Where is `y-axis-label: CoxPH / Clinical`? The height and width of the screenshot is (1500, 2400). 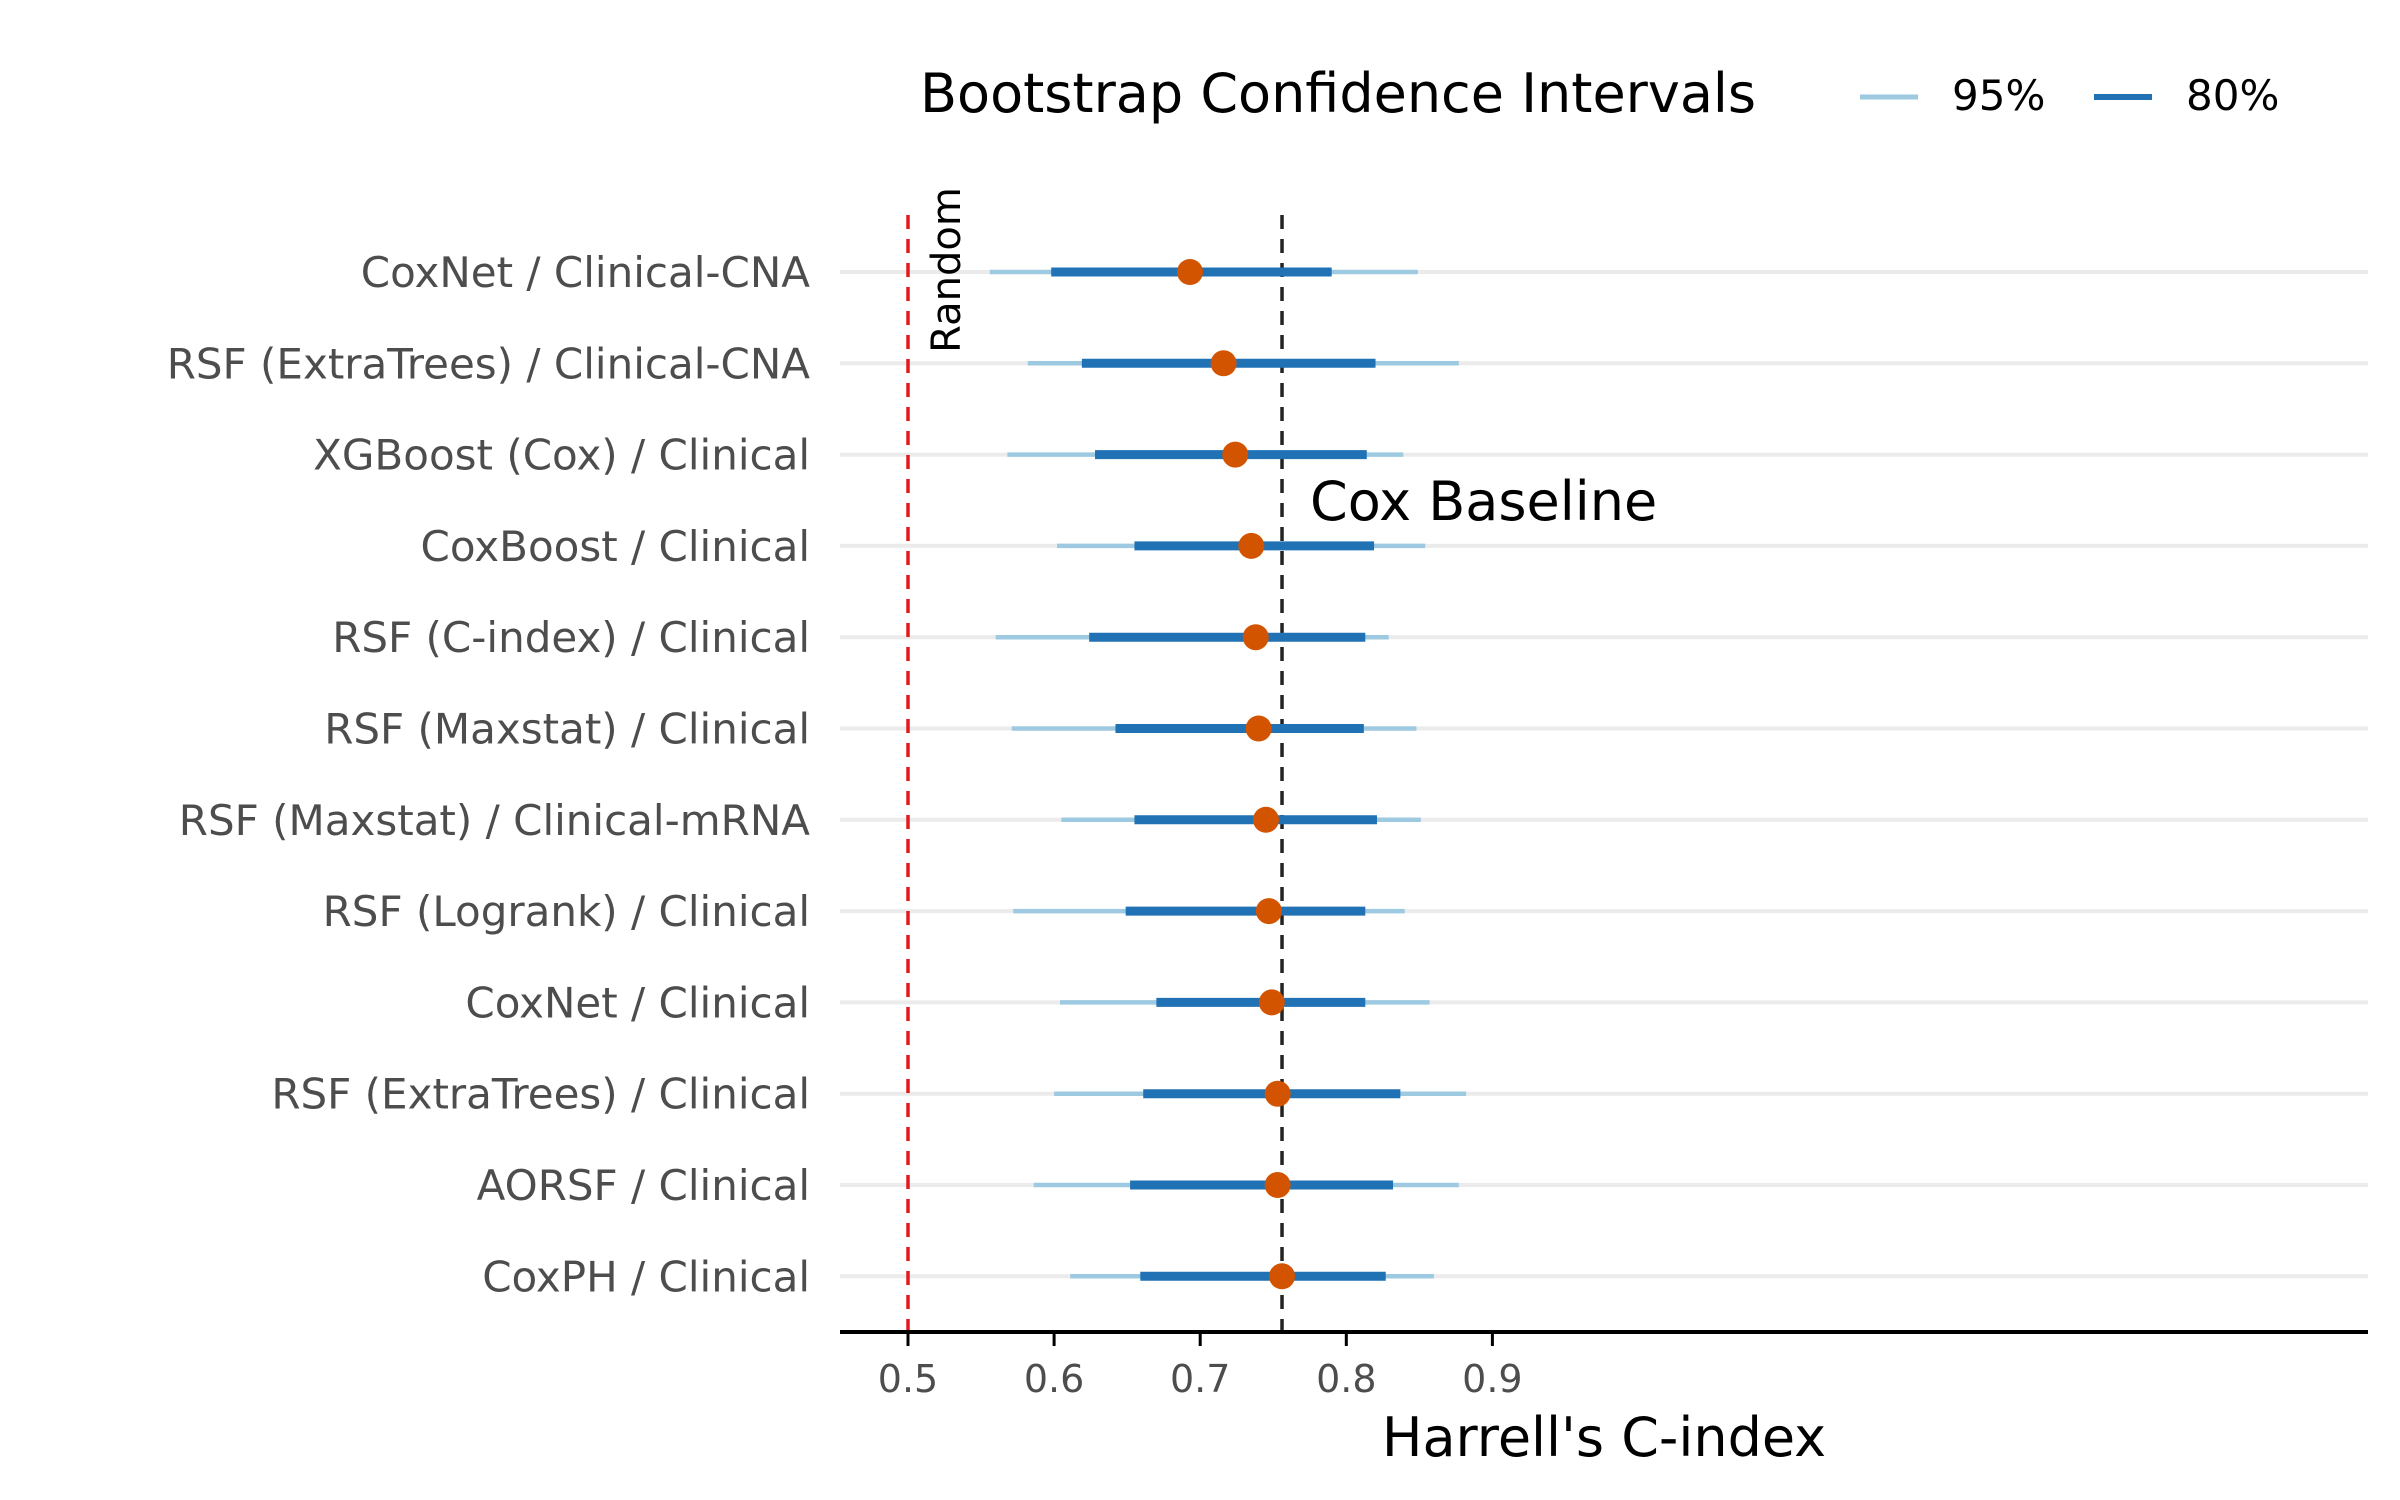
y-axis-label: CoxPH / Clinical is located at coordinates (646, 1276).